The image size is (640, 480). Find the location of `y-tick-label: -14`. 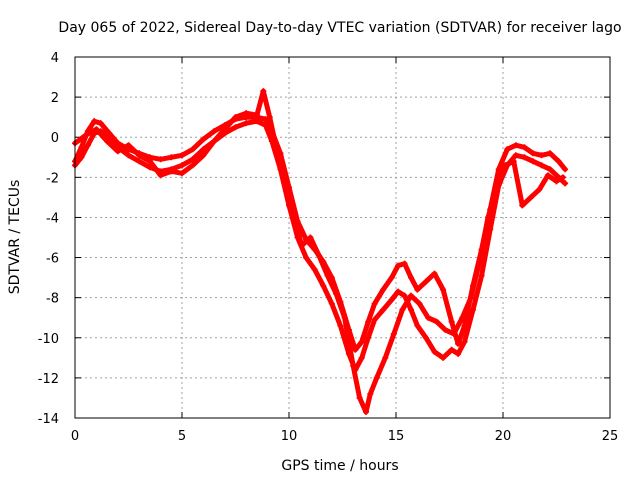

y-tick-label: -14 is located at coordinates (48, 419).